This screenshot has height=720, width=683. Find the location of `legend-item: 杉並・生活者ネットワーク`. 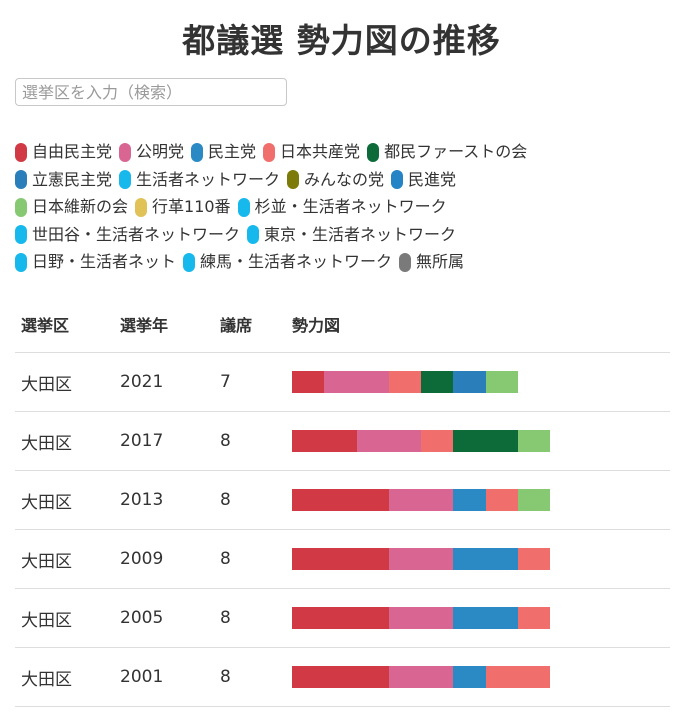

legend-item: 杉並・生活者ネットワーク is located at coordinates (342, 207).